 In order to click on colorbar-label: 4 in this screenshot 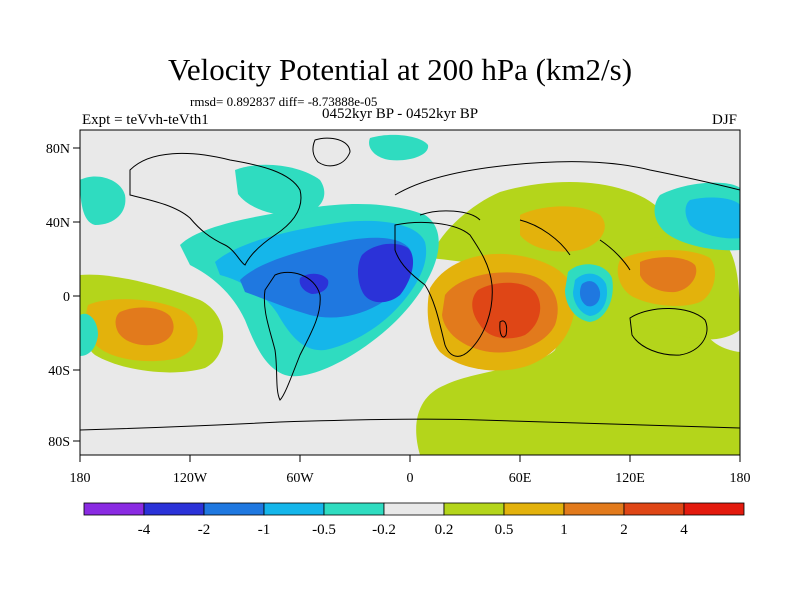, I will do `click(684, 530)`.